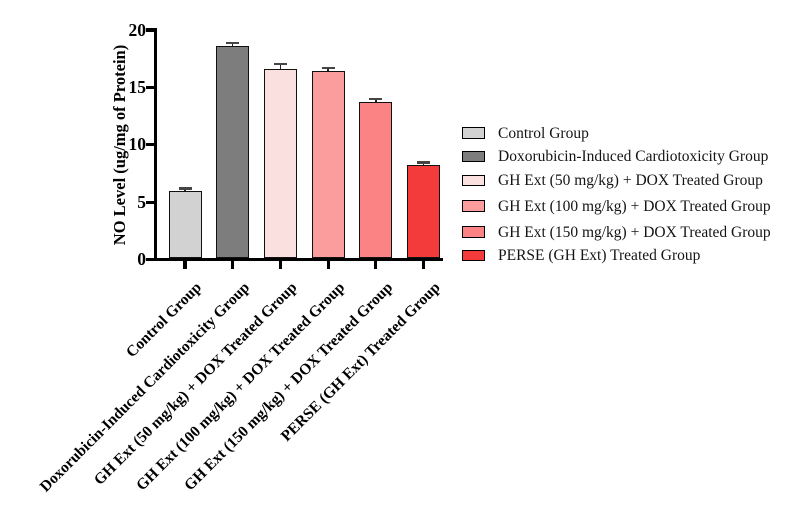 This screenshot has width=795, height=517. Describe the element at coordinates (156, 145) in the screenshot. I see `y-axis-line` at that location.